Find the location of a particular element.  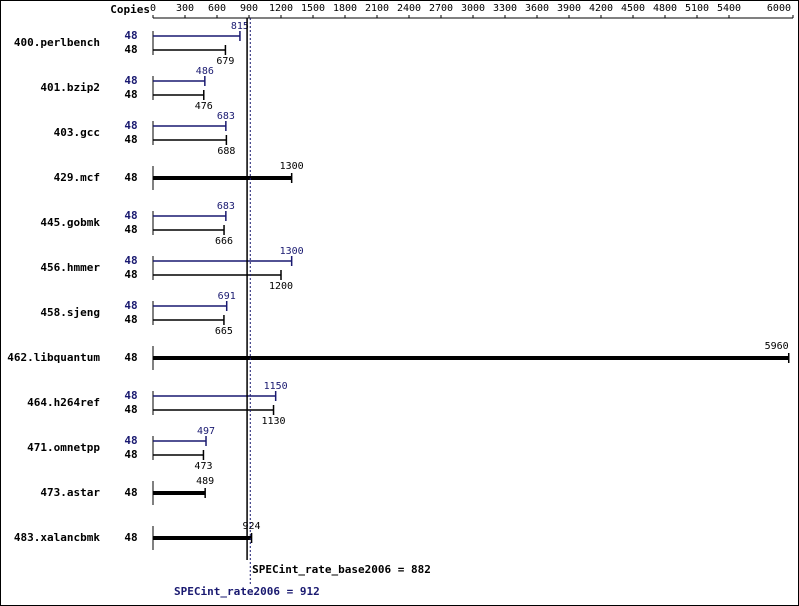

value-label: 665 is located at coordinates (224, 331).